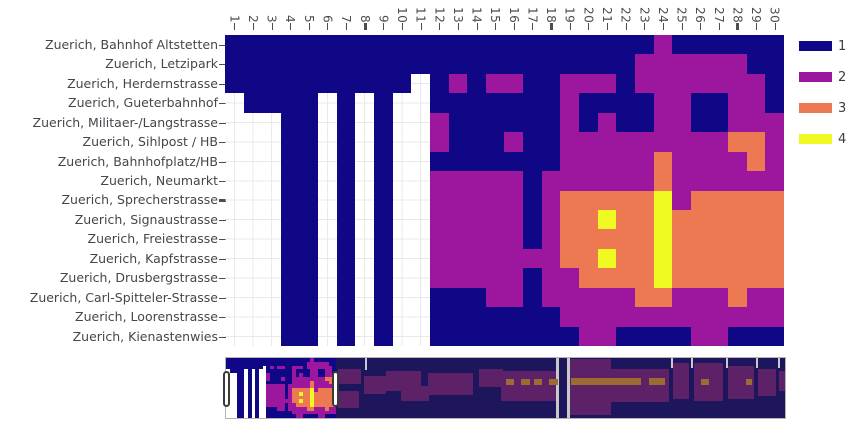 This screenshot has height=426, width=853. I want to click on rangeslider-track, so click(504, 388).